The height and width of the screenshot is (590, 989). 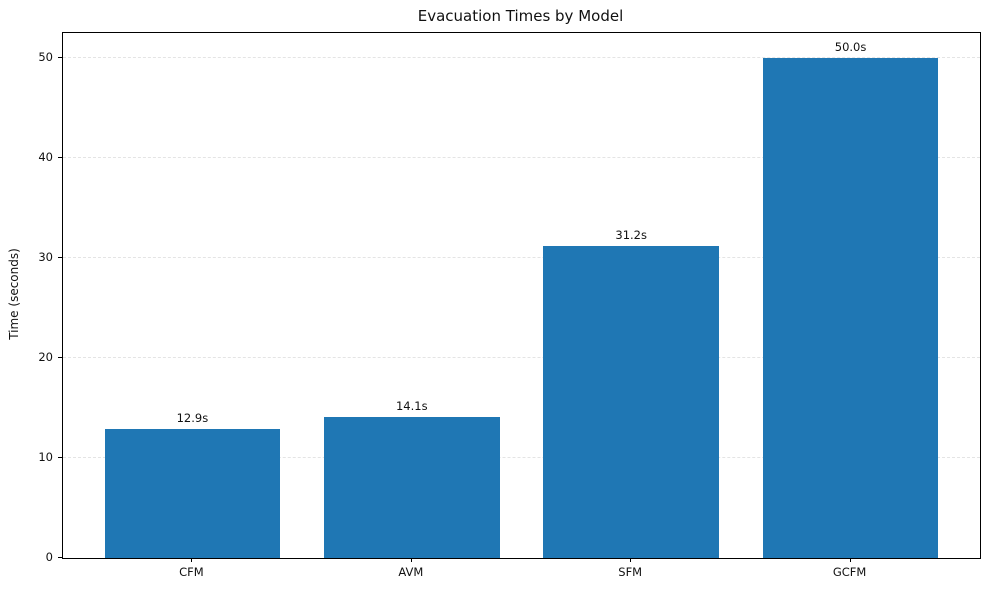 What do you see at coordinates (45, 57) in the screenshot?
I see `y-tick-label-50: 50` at bounding box center [45, 57].